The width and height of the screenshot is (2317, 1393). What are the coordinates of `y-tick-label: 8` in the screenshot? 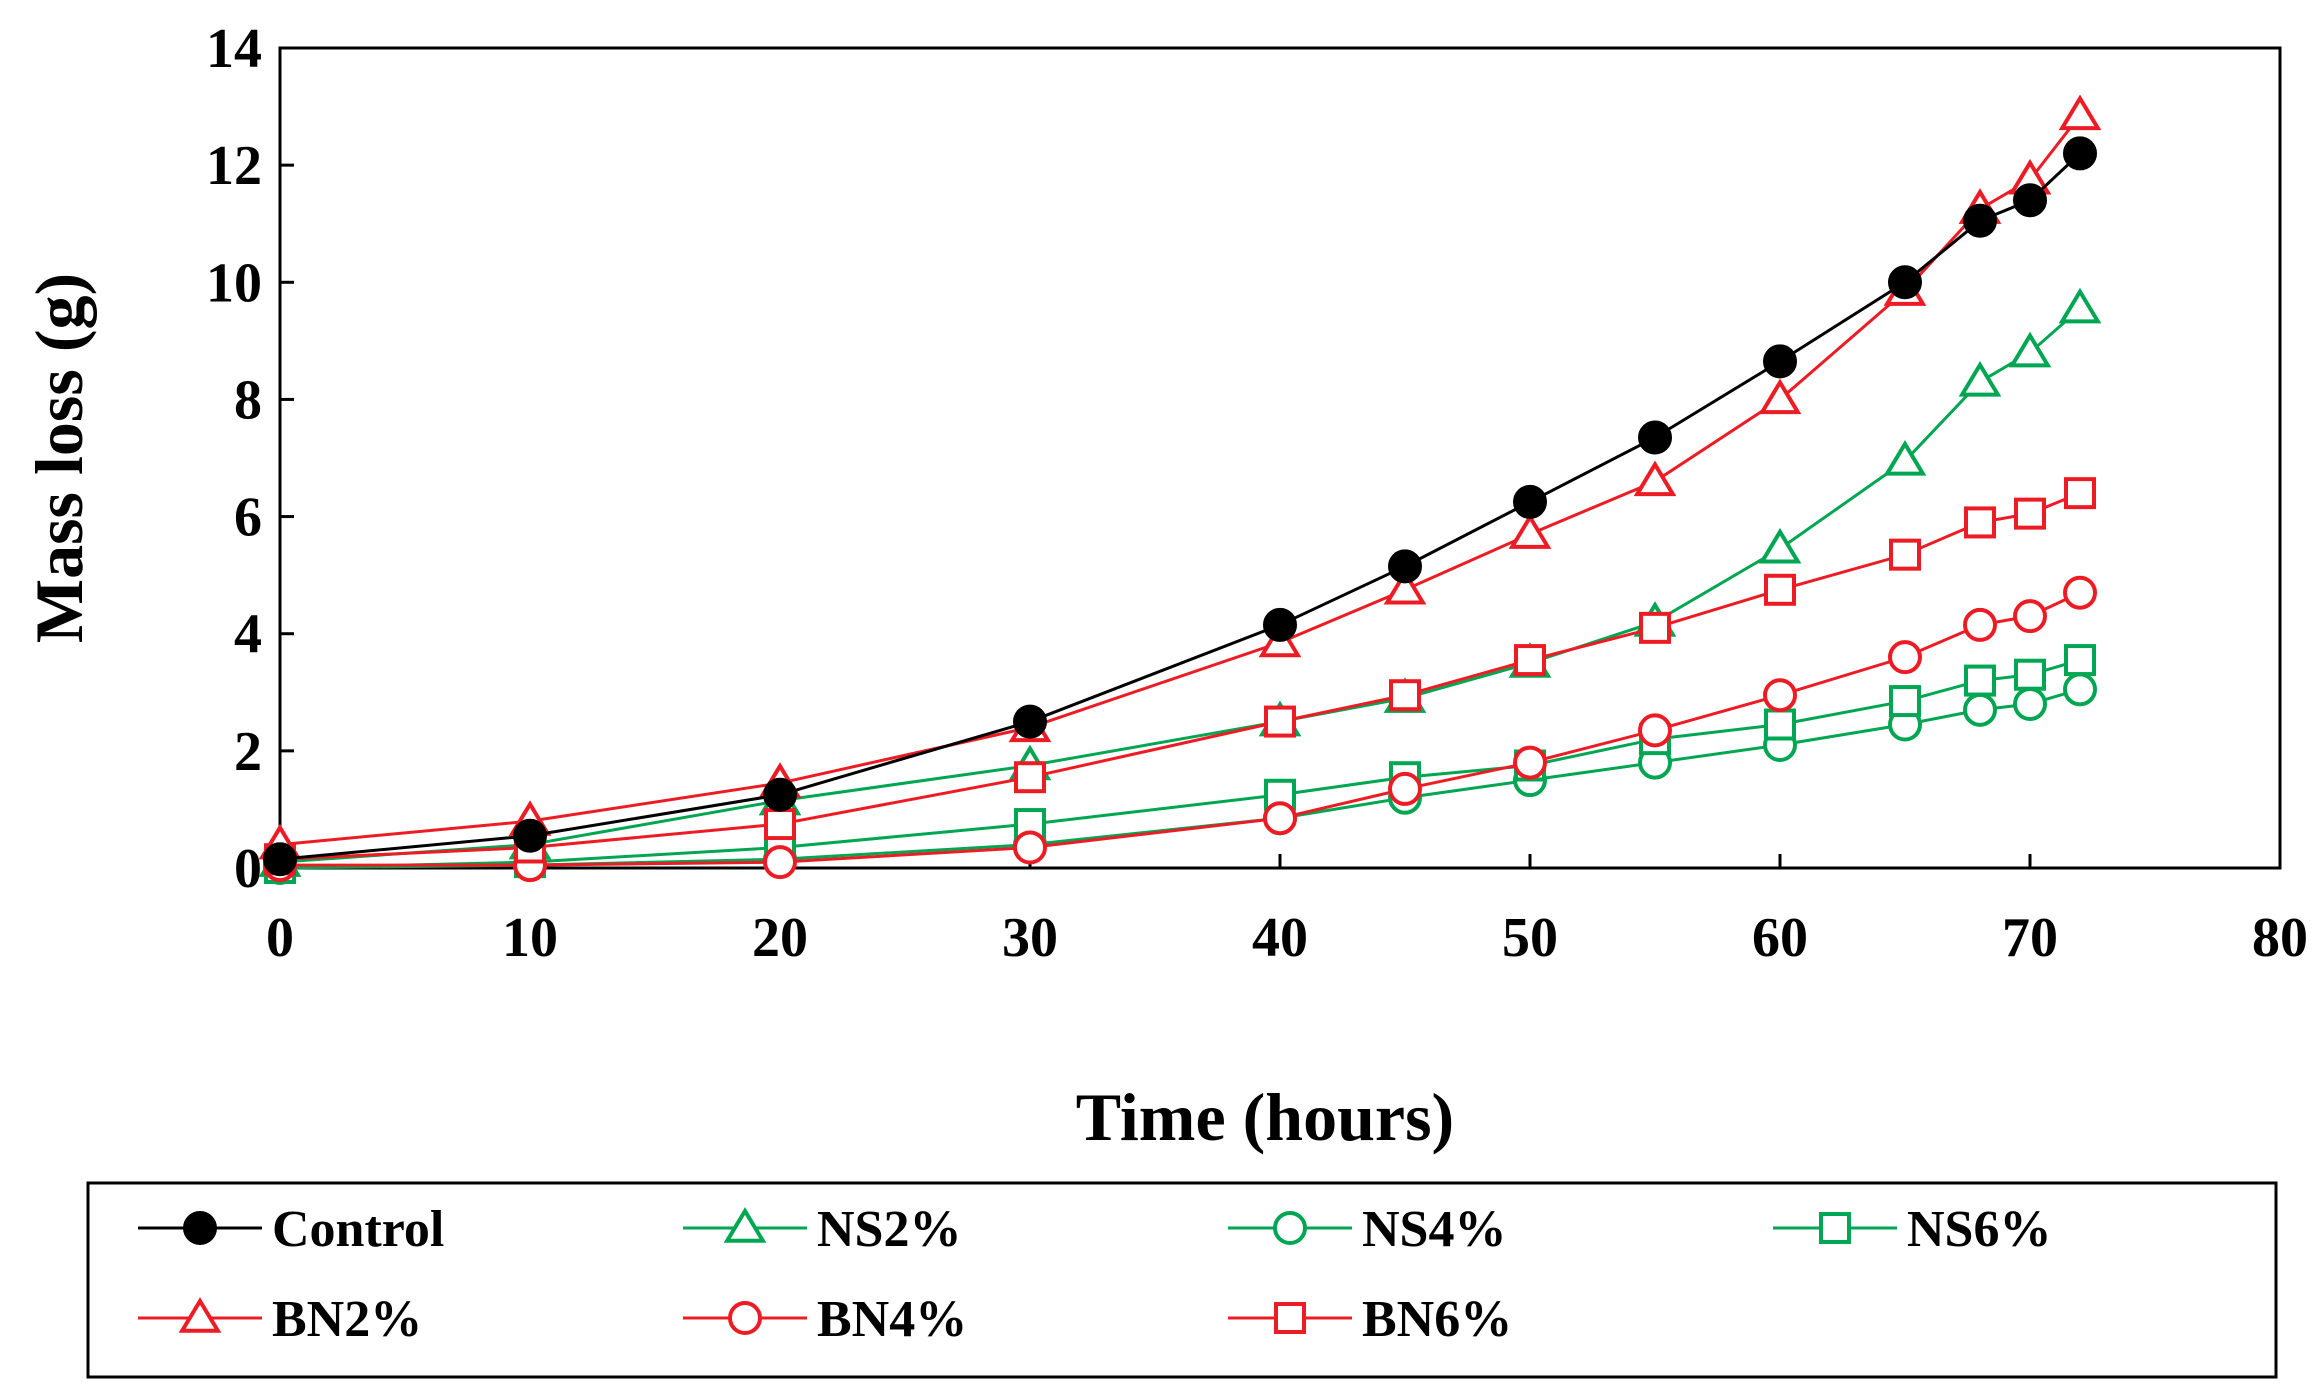 It's located at (248, 400).